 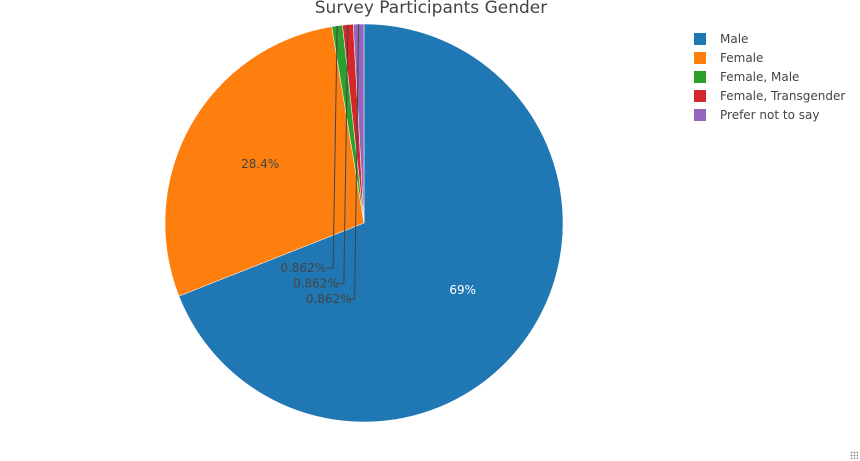 I want to click on legend-item-female-male: Female, Male, so click(x=746, y=77).